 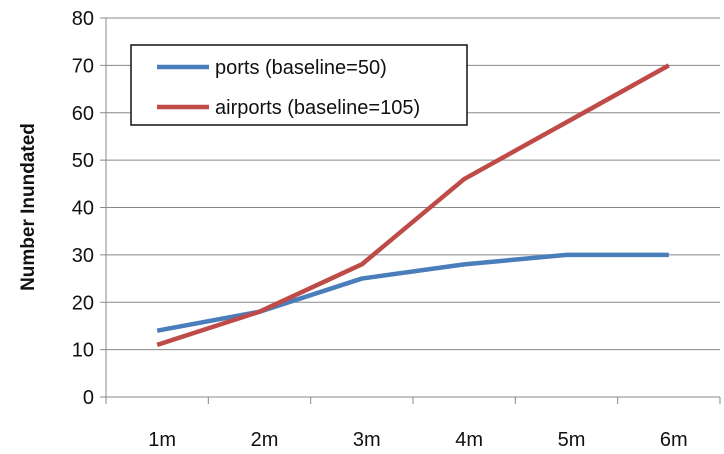 I want to click on legend-box, so click(x=299, y=85).